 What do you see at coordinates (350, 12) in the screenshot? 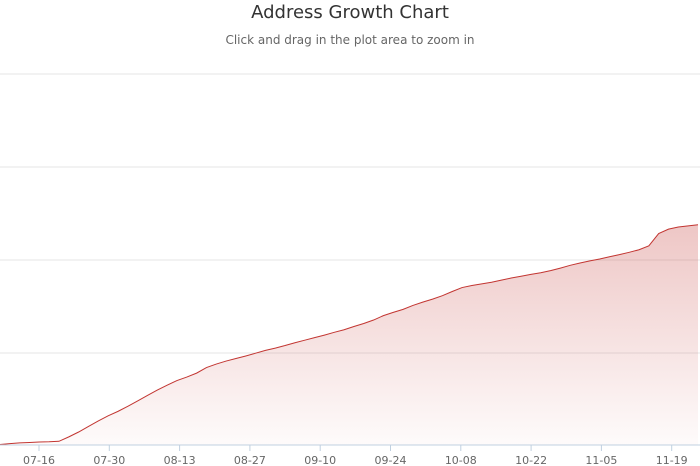
I see `chart-title: Address Growth Chart` at bounding box center [350, 12].